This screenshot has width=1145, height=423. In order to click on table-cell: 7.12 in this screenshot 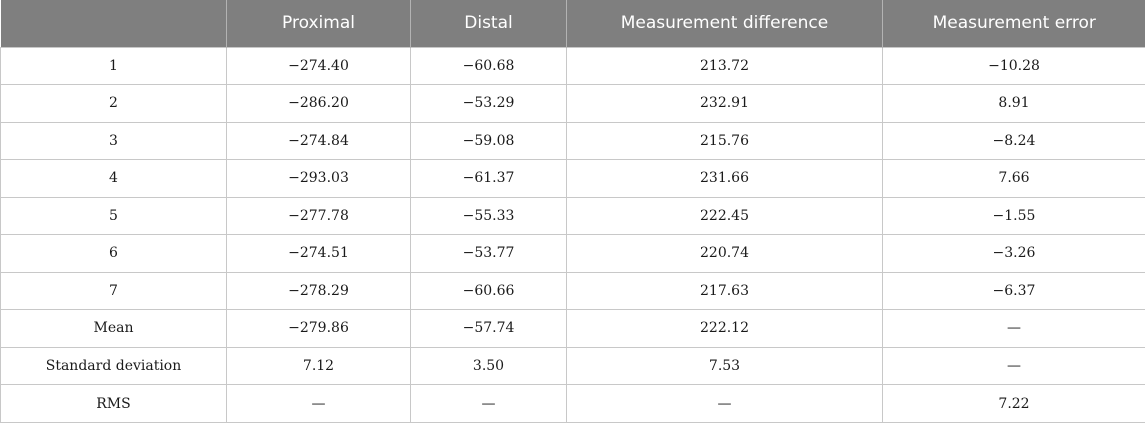, I will do `click(319, 366)`.